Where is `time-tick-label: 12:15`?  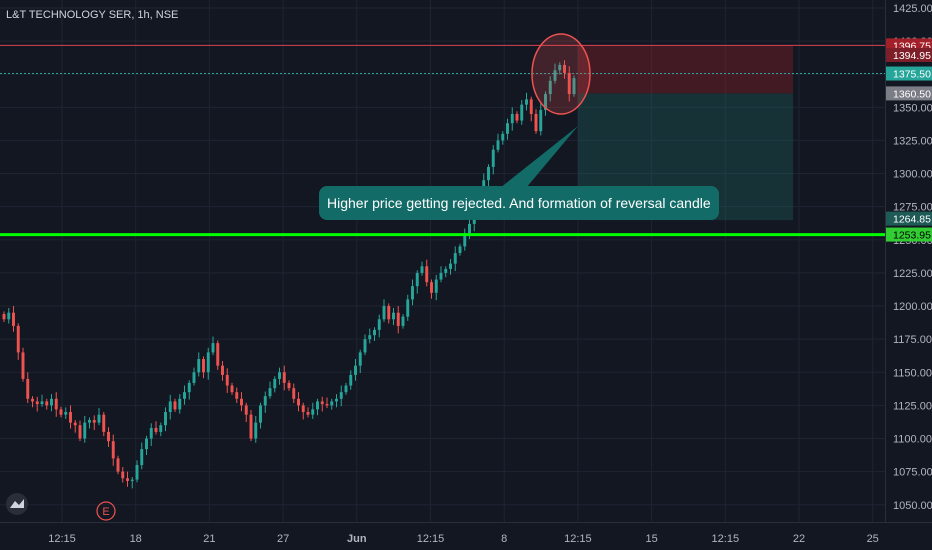
time-tick-label: 12:15 is located at coordinates (726, 539).